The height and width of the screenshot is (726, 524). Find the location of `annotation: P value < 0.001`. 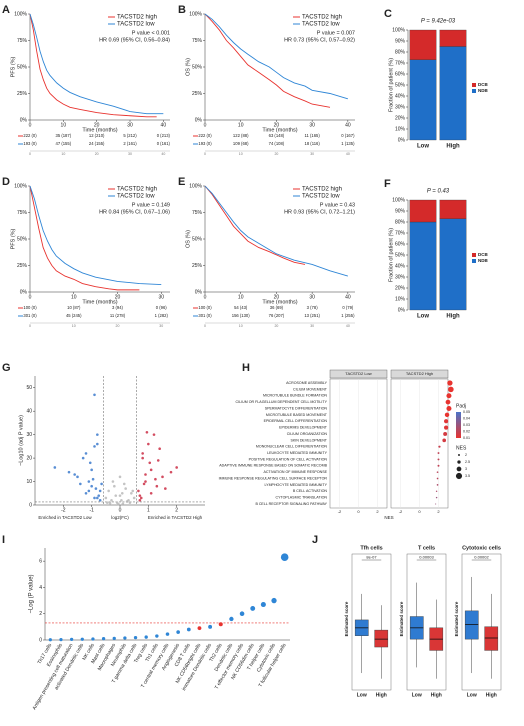

annotation: P value < 0.001 is located at coordinates (151, 33).